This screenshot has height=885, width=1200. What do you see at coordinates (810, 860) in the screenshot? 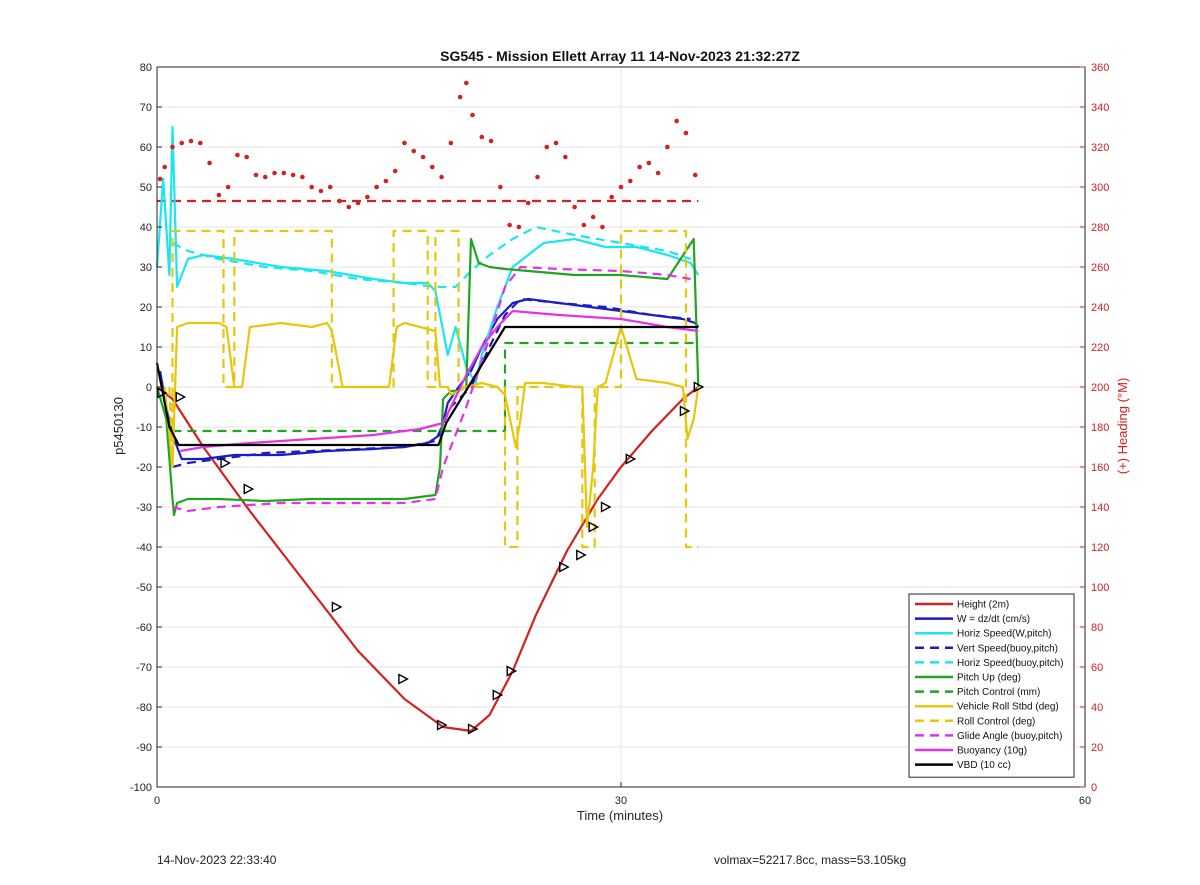
I see `footer-vehicle-info: volmax=52217.8cc, mass=53.105kg` at bounding box center [810, 860].